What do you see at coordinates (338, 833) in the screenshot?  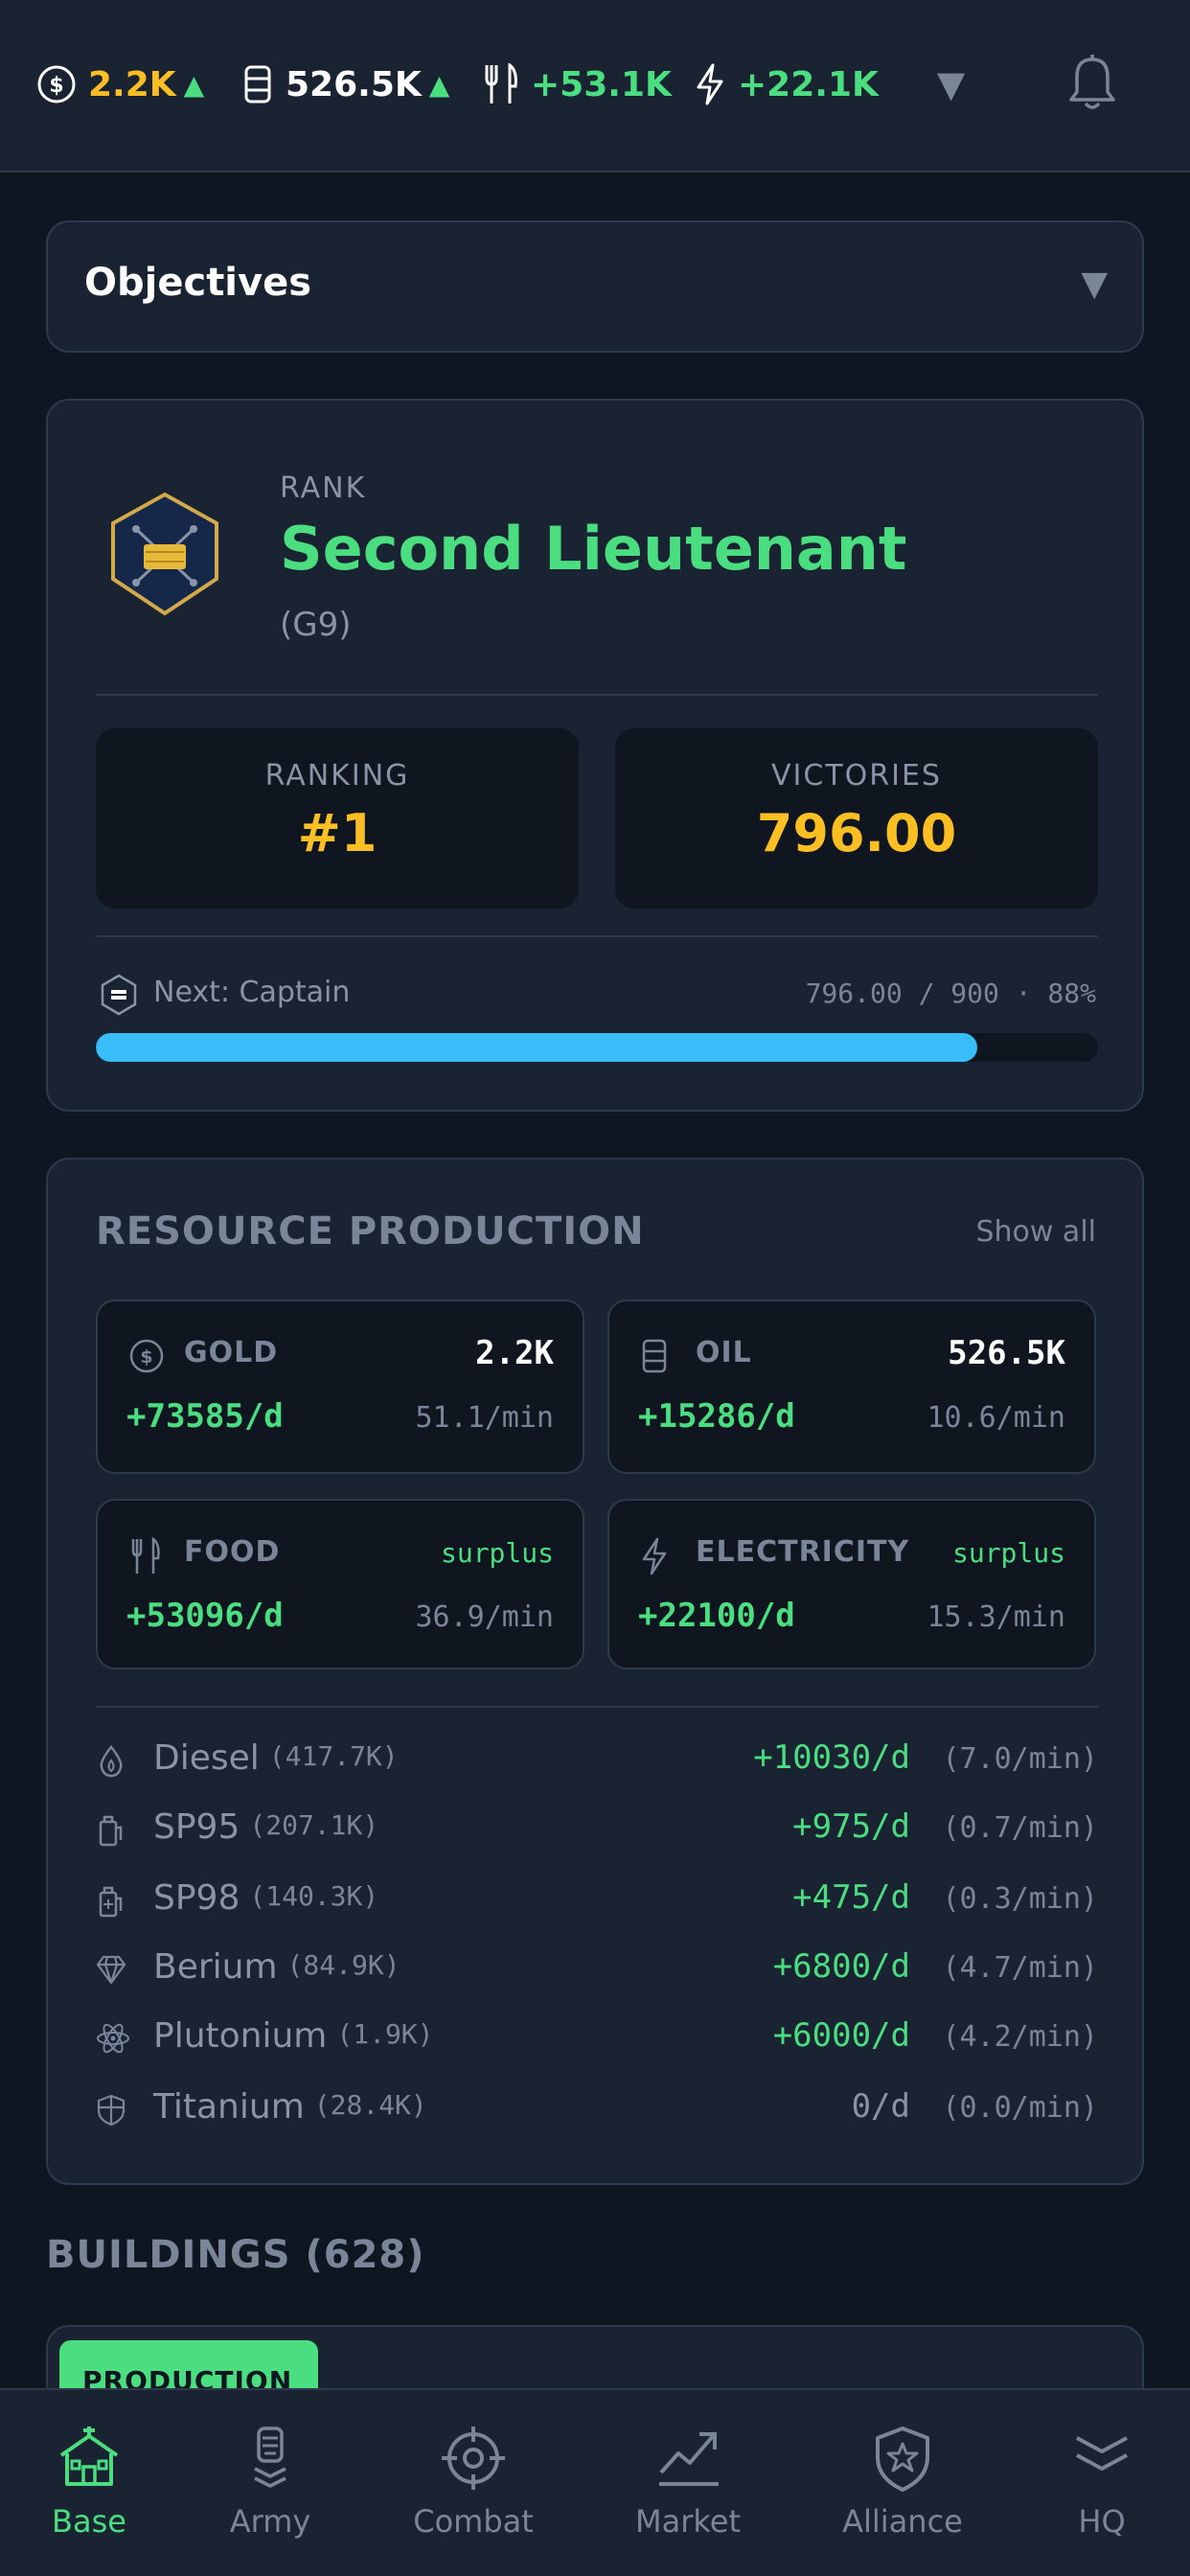 I see `ranking-value: #1` at bounding box center [338, 833].